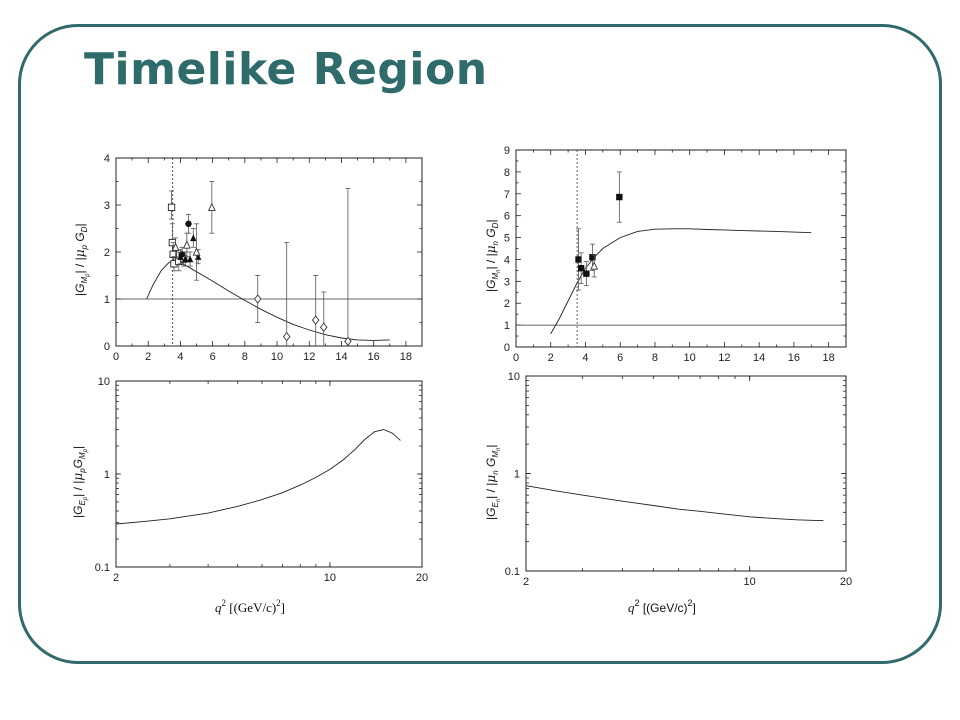 The image size is (960, 720). What do you see at coordinates (107, 347) in the screenshot?
I see `proton-magnetic-y-tick-label: 0` at bounding box center [107, 347].